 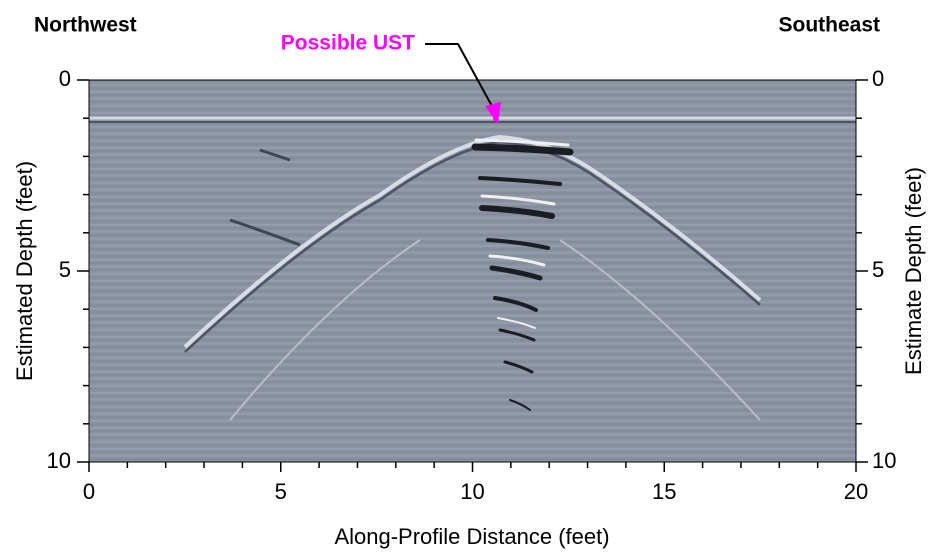 What do you see at coordinates (281, 491) in the screenshot?
I see `x-tick-label: 5` at bounding box center [281, 491].